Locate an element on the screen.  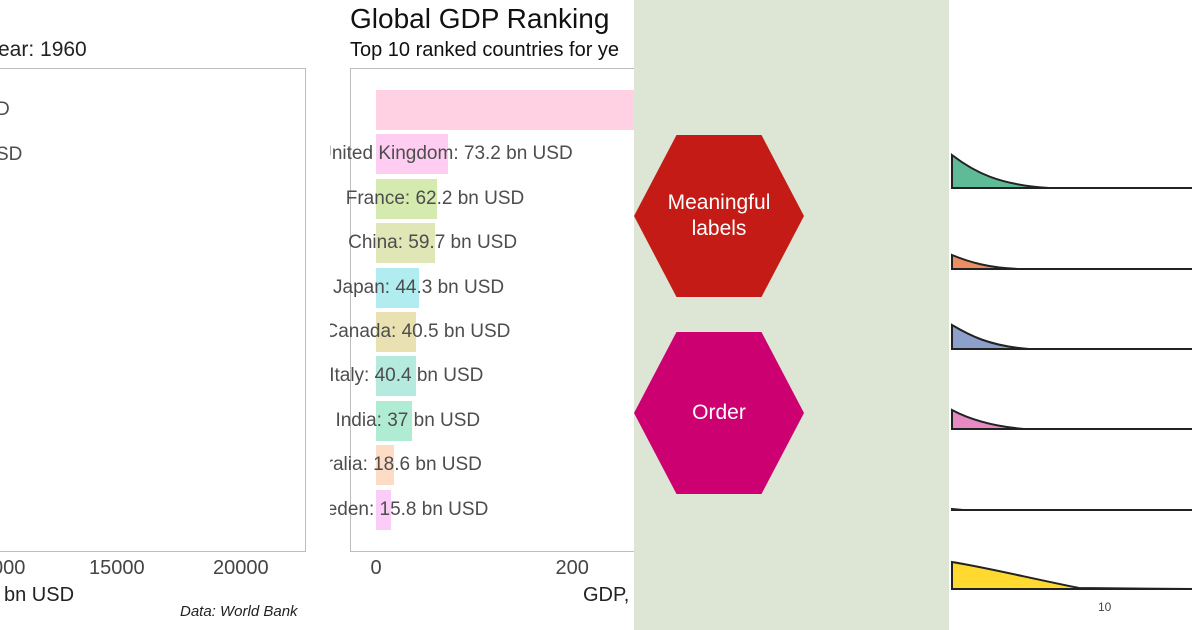
bar-france is located at coordinates (406, 198).